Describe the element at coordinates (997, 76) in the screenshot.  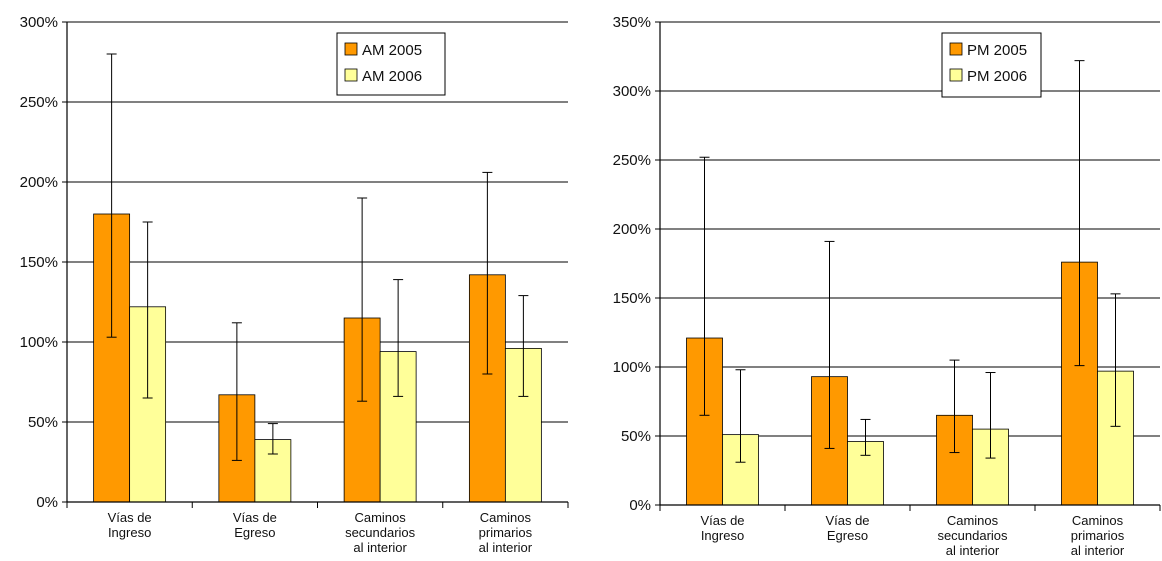
I see `legend-label: PM 2006` at that location.